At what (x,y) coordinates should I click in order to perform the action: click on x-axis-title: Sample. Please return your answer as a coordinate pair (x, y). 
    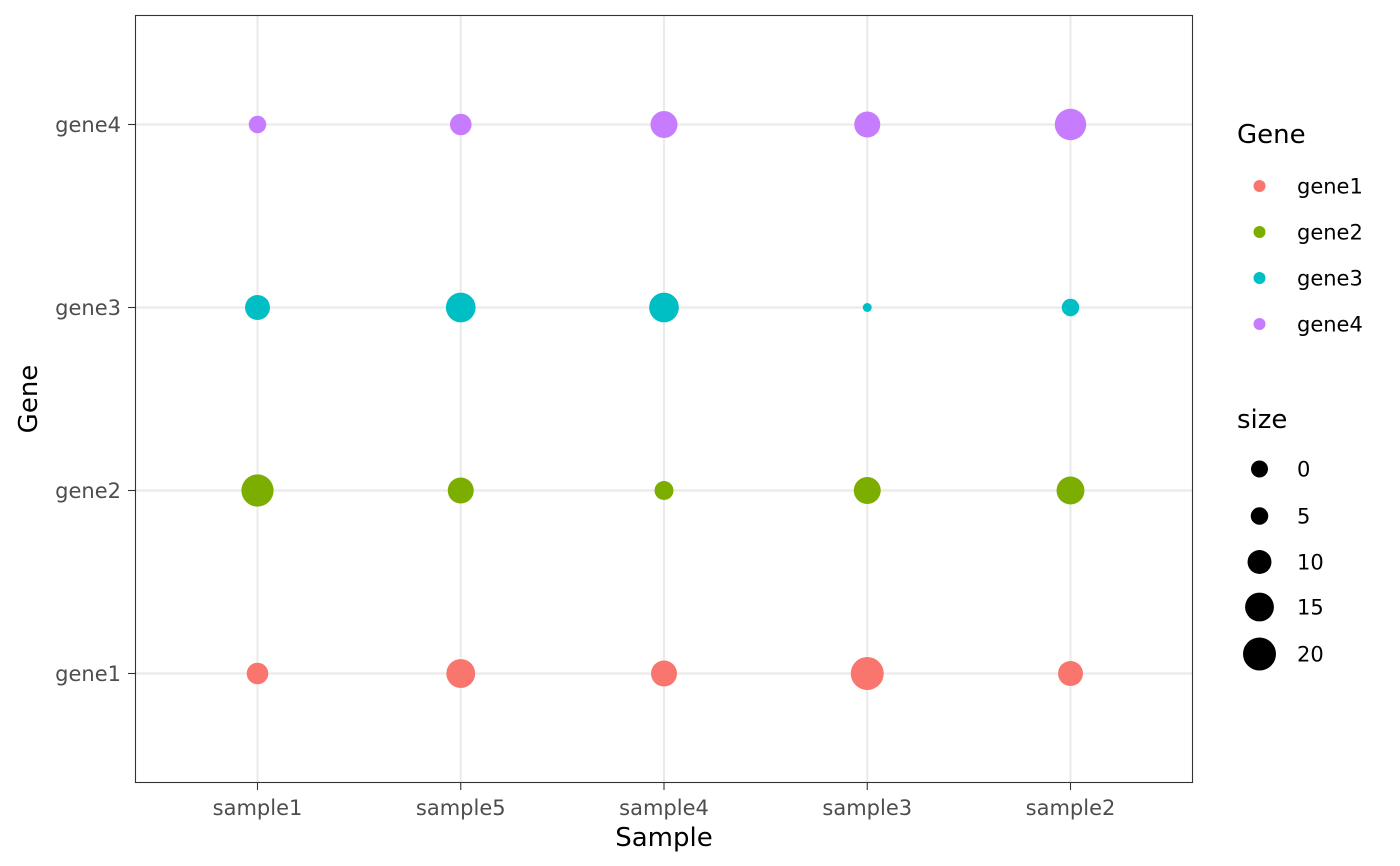
    Looking at the image, I should click on (664, 838).